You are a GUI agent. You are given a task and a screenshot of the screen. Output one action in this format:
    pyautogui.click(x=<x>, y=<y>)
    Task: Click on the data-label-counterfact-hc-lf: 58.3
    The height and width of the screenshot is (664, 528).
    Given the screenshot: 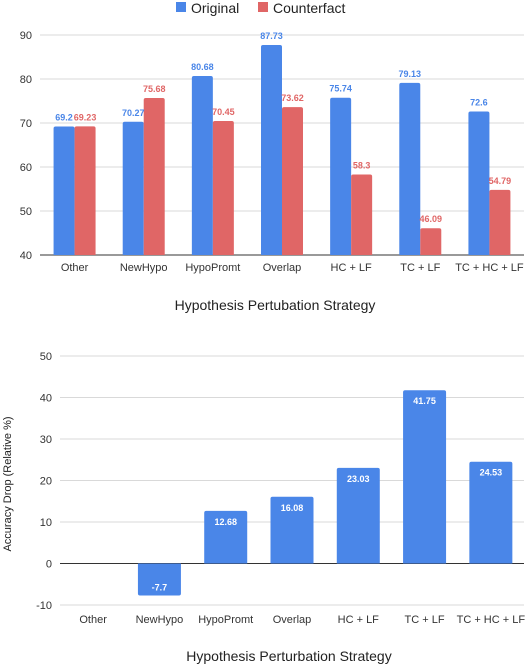 What is the action you would take?
    pyautogui.click(x=362, y=165)
    